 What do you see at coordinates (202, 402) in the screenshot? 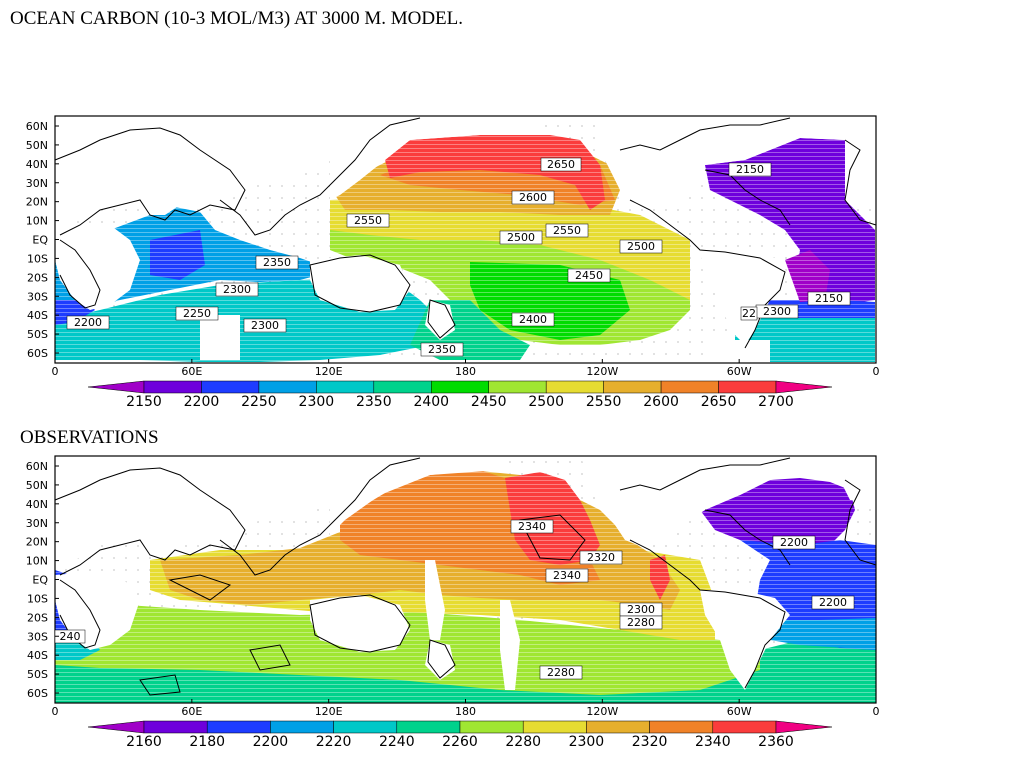
I see `model-colorbar-label: 2200` at bounding box center [202, 402].